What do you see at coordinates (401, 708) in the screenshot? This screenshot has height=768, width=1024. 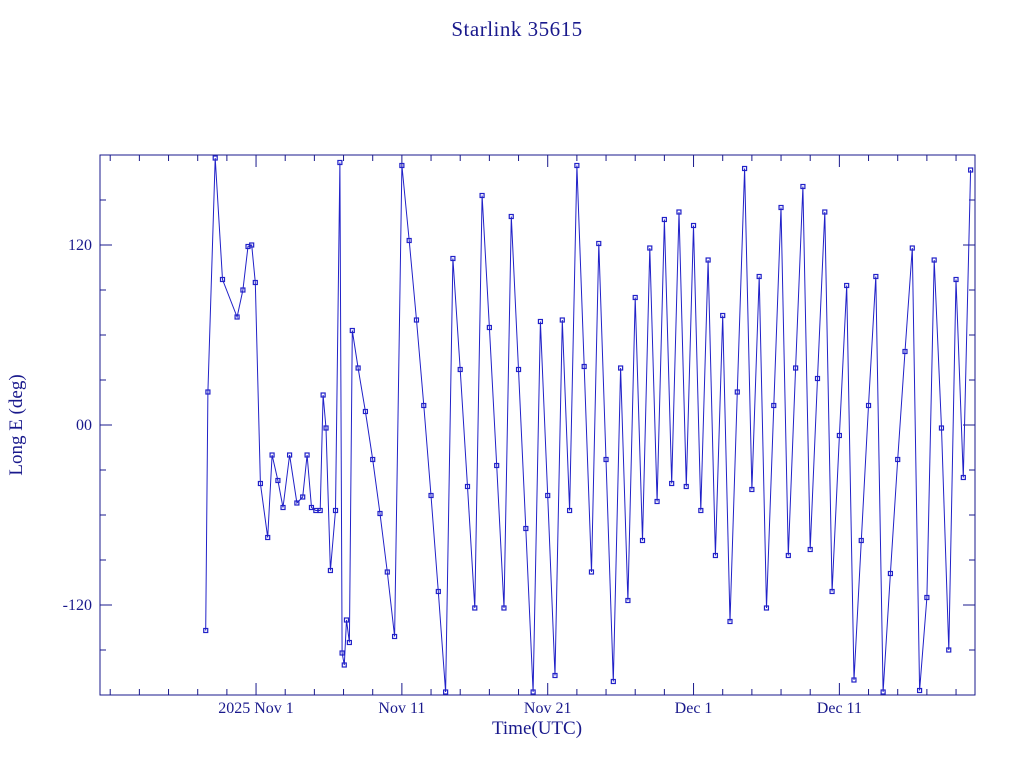 I see `x-tick-label: Nov 11` at bounding box center [401, 708].